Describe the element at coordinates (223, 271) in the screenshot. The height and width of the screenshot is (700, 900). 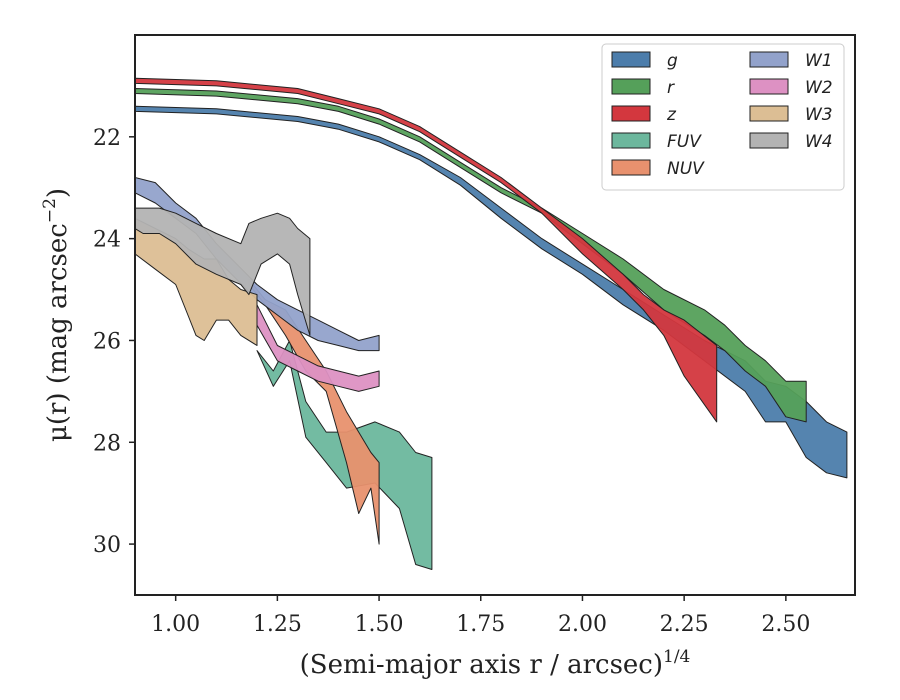
I see `band-w4` at that location.